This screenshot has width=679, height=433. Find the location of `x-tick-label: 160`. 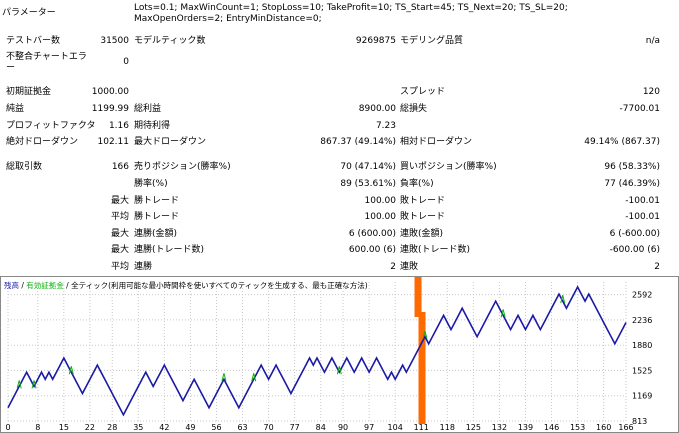

x-tick-label: 160 is located at coordinates (603, 427).